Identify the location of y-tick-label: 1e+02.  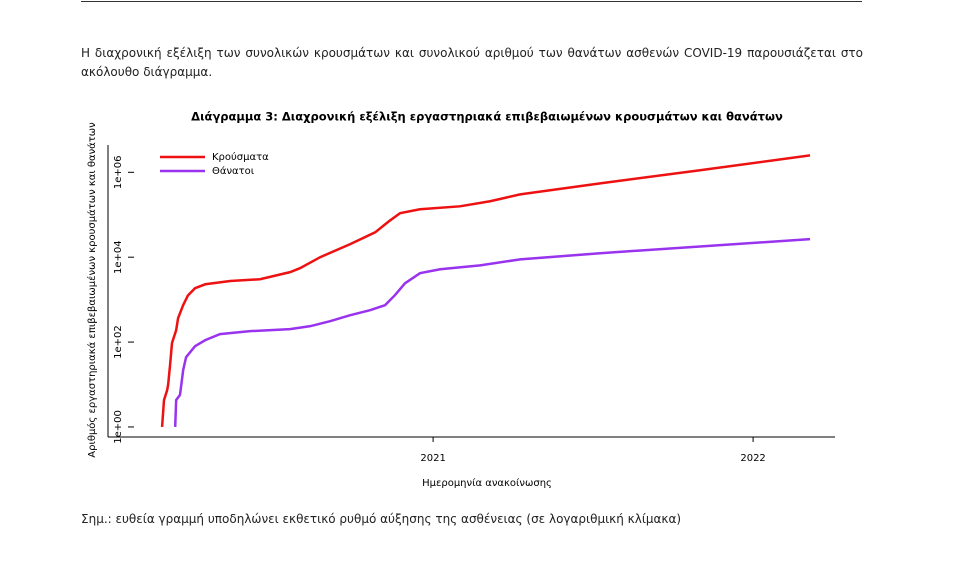
(118, 342).